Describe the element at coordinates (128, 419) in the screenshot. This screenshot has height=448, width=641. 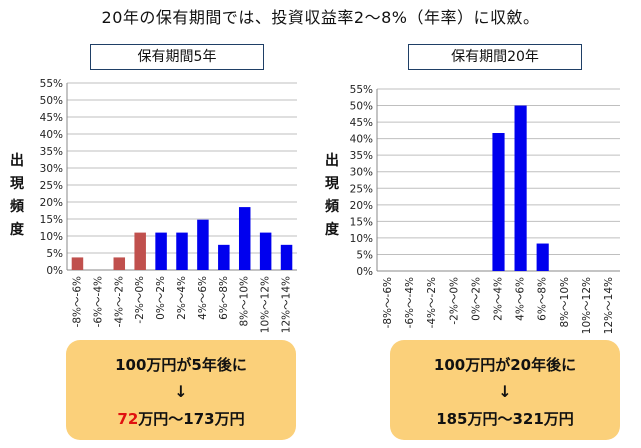
I see `range-low-value: 72` at that location.